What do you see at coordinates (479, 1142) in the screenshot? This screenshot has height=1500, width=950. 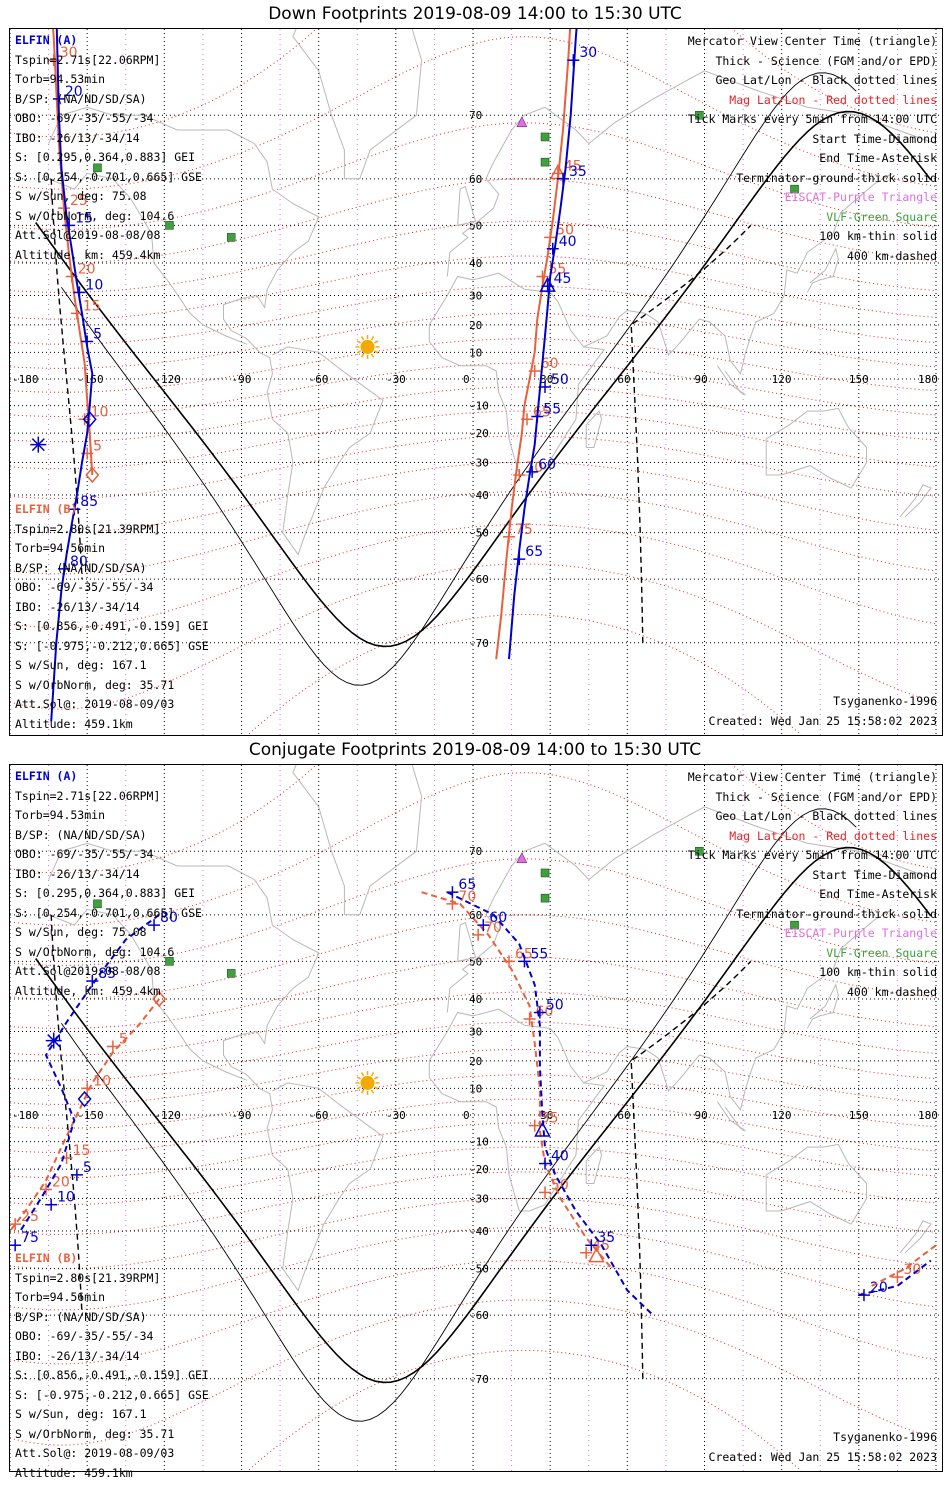 I see `lat-label: -10` at bounding box center [479, 1142].